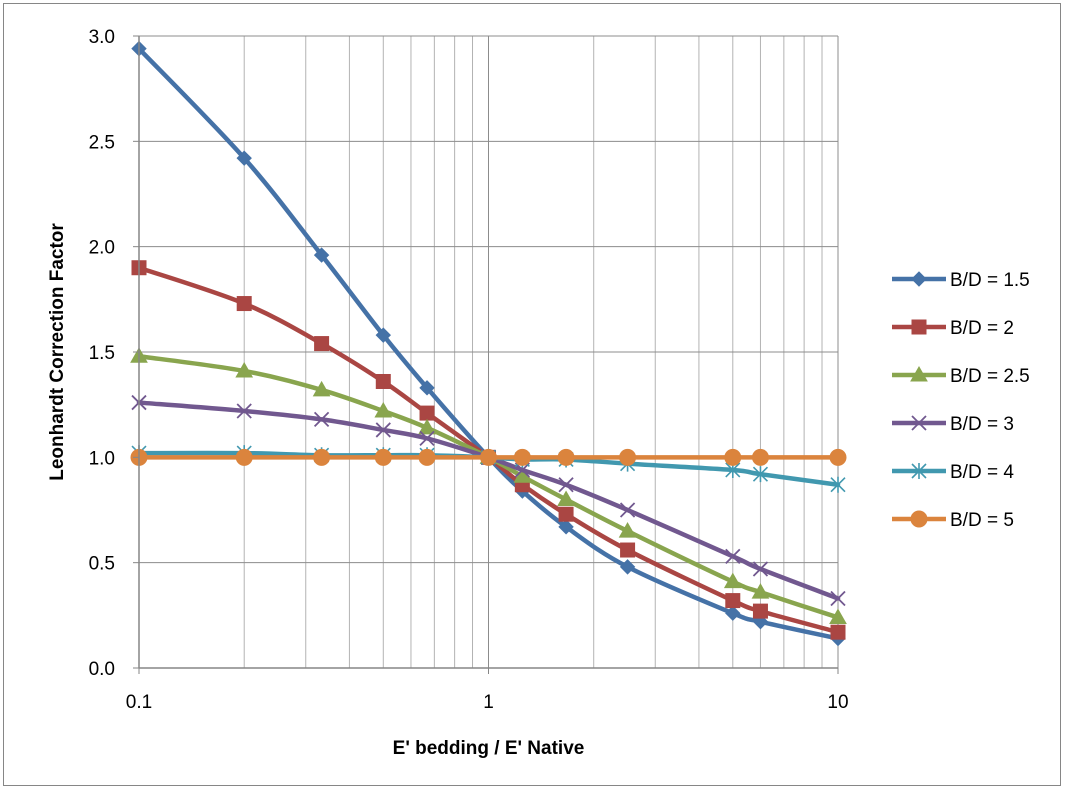  I want to click on x-tick-label: 1, so click(488, 702).